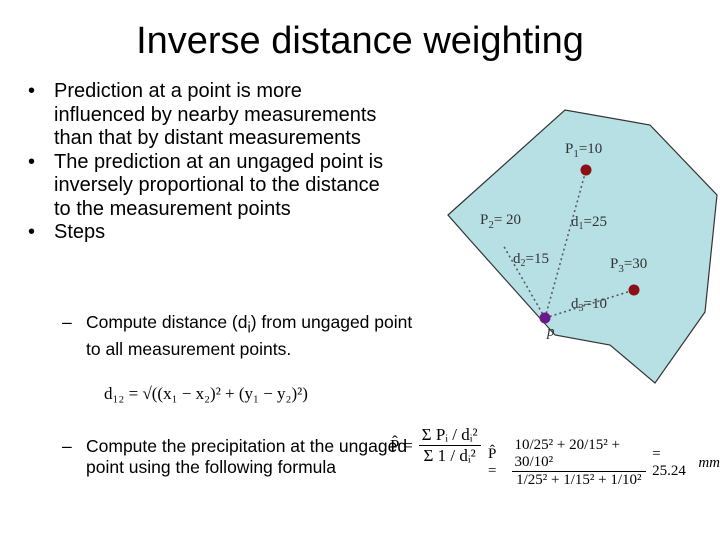  What do you see at coordinates (537, 259) in the screenshot?
I see `text: =15` at bounding box center [537, 259].